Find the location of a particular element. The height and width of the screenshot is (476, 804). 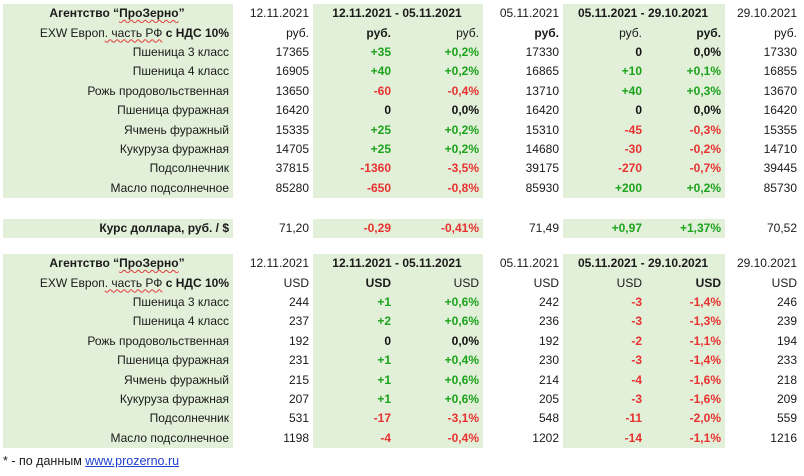

price-oldest: 1216 is located at coordinates (783, 437).